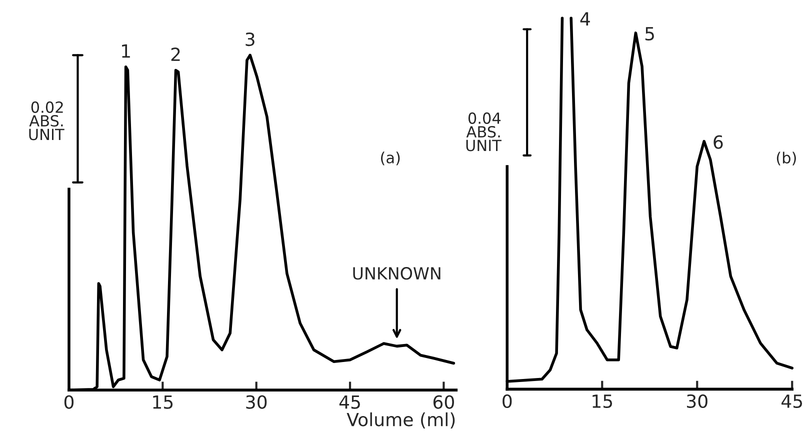 This screenshot has height=431, width=805. I want to click on x-tick-label: 60, so click(443, 402).